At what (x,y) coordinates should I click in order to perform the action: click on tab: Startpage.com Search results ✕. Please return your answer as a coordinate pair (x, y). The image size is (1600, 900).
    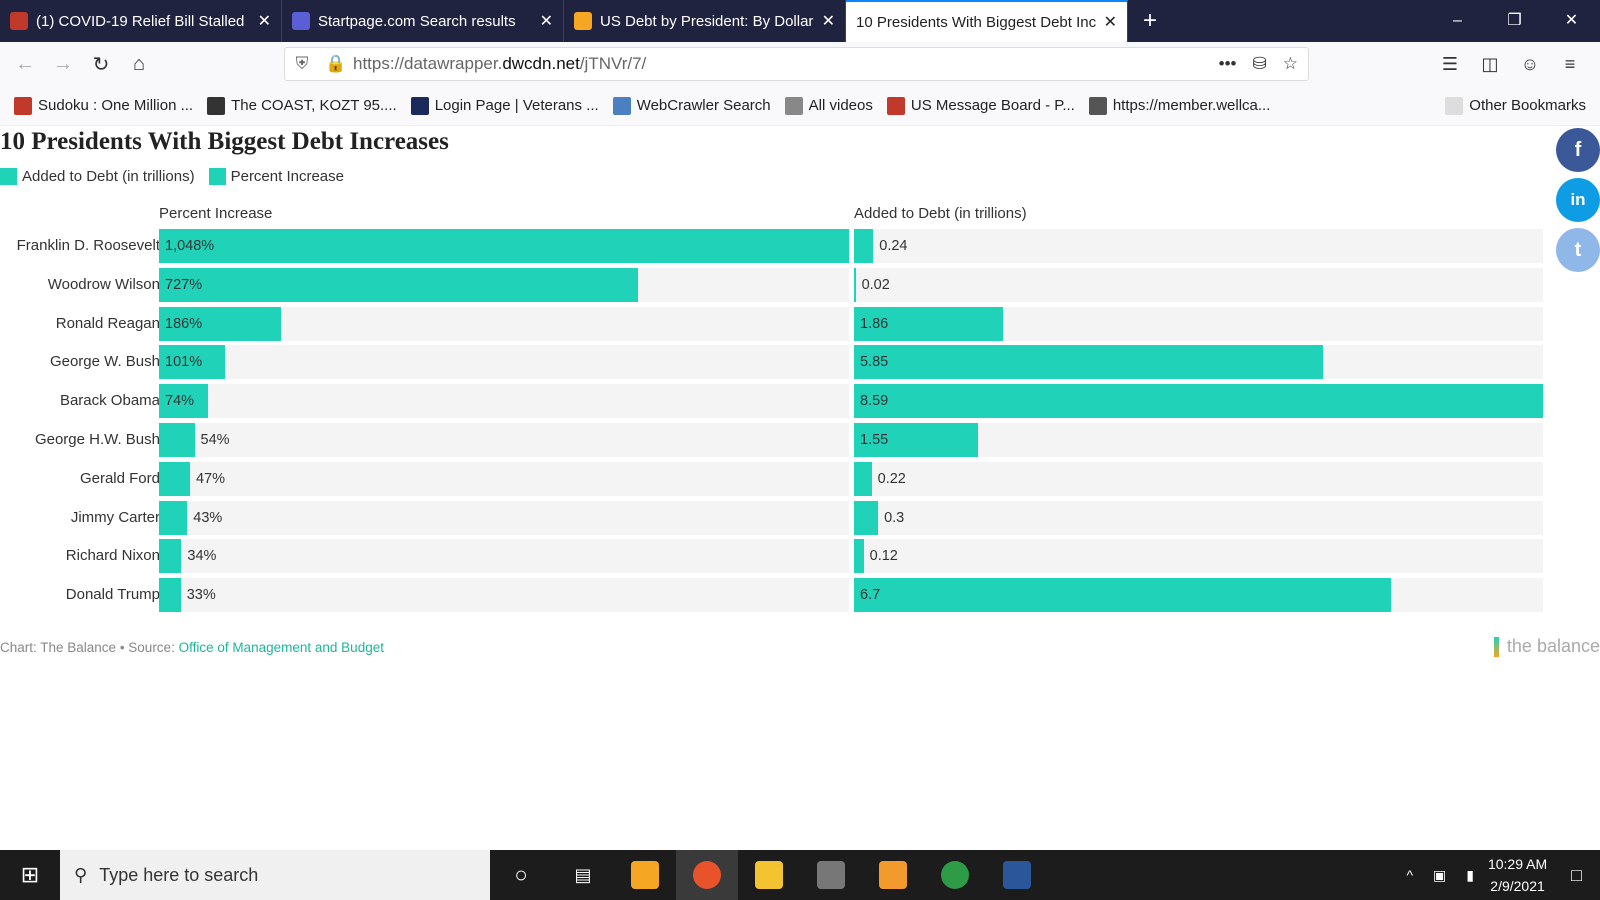
    Looking at the image, I should click on (423, 21).